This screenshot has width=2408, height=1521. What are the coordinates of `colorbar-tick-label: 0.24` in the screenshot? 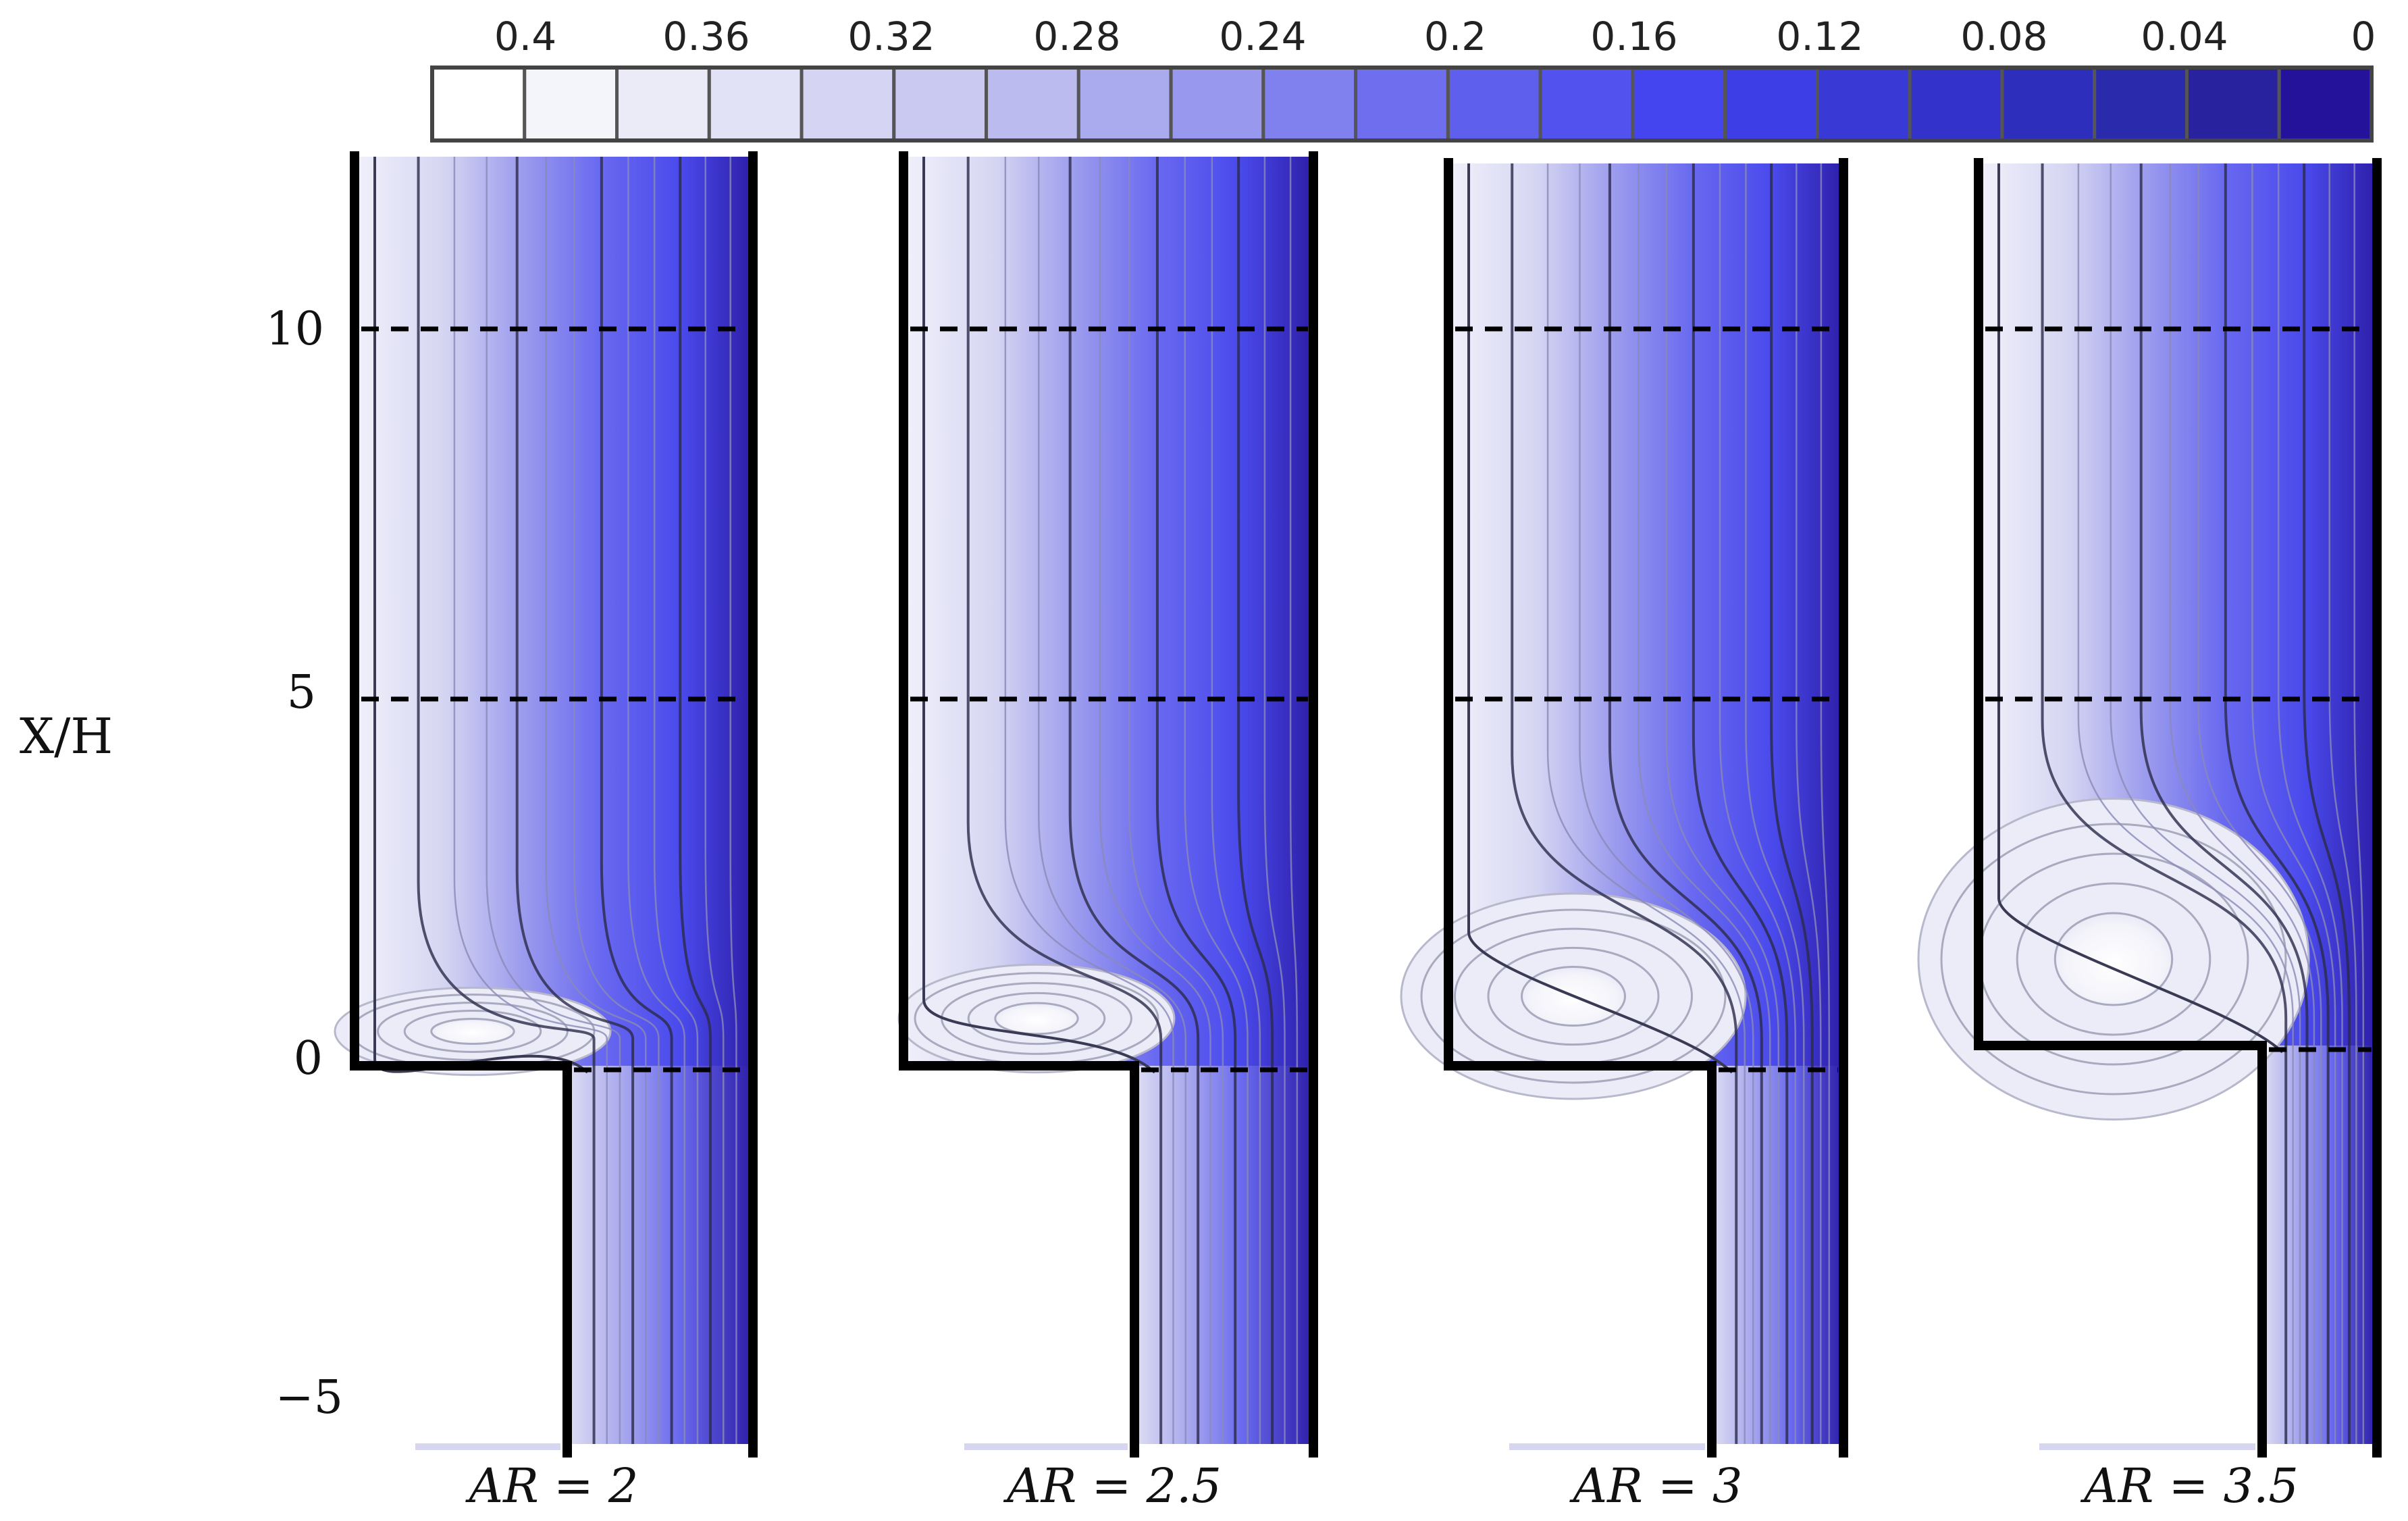 It's located at (1262, 37).